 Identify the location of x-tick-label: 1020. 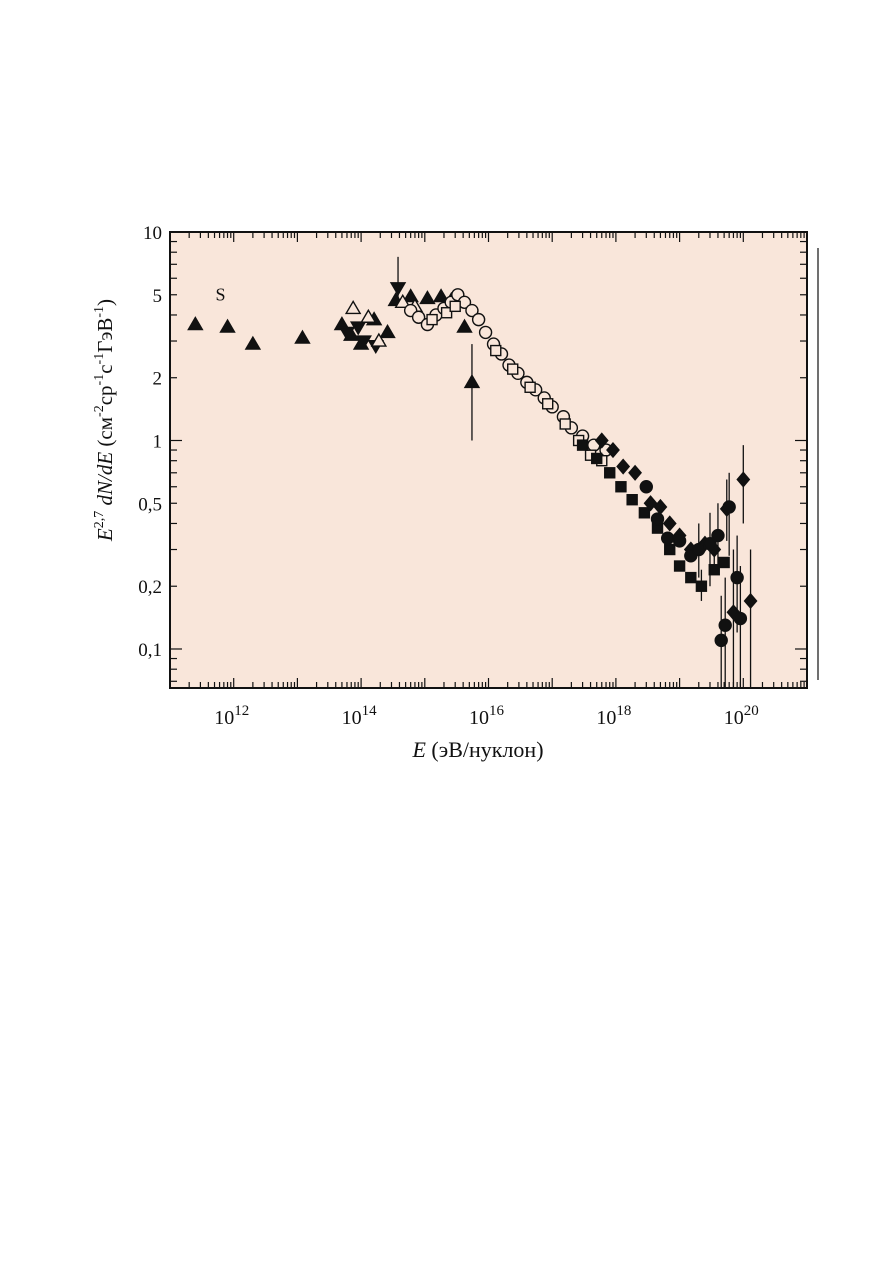
(741, 716).